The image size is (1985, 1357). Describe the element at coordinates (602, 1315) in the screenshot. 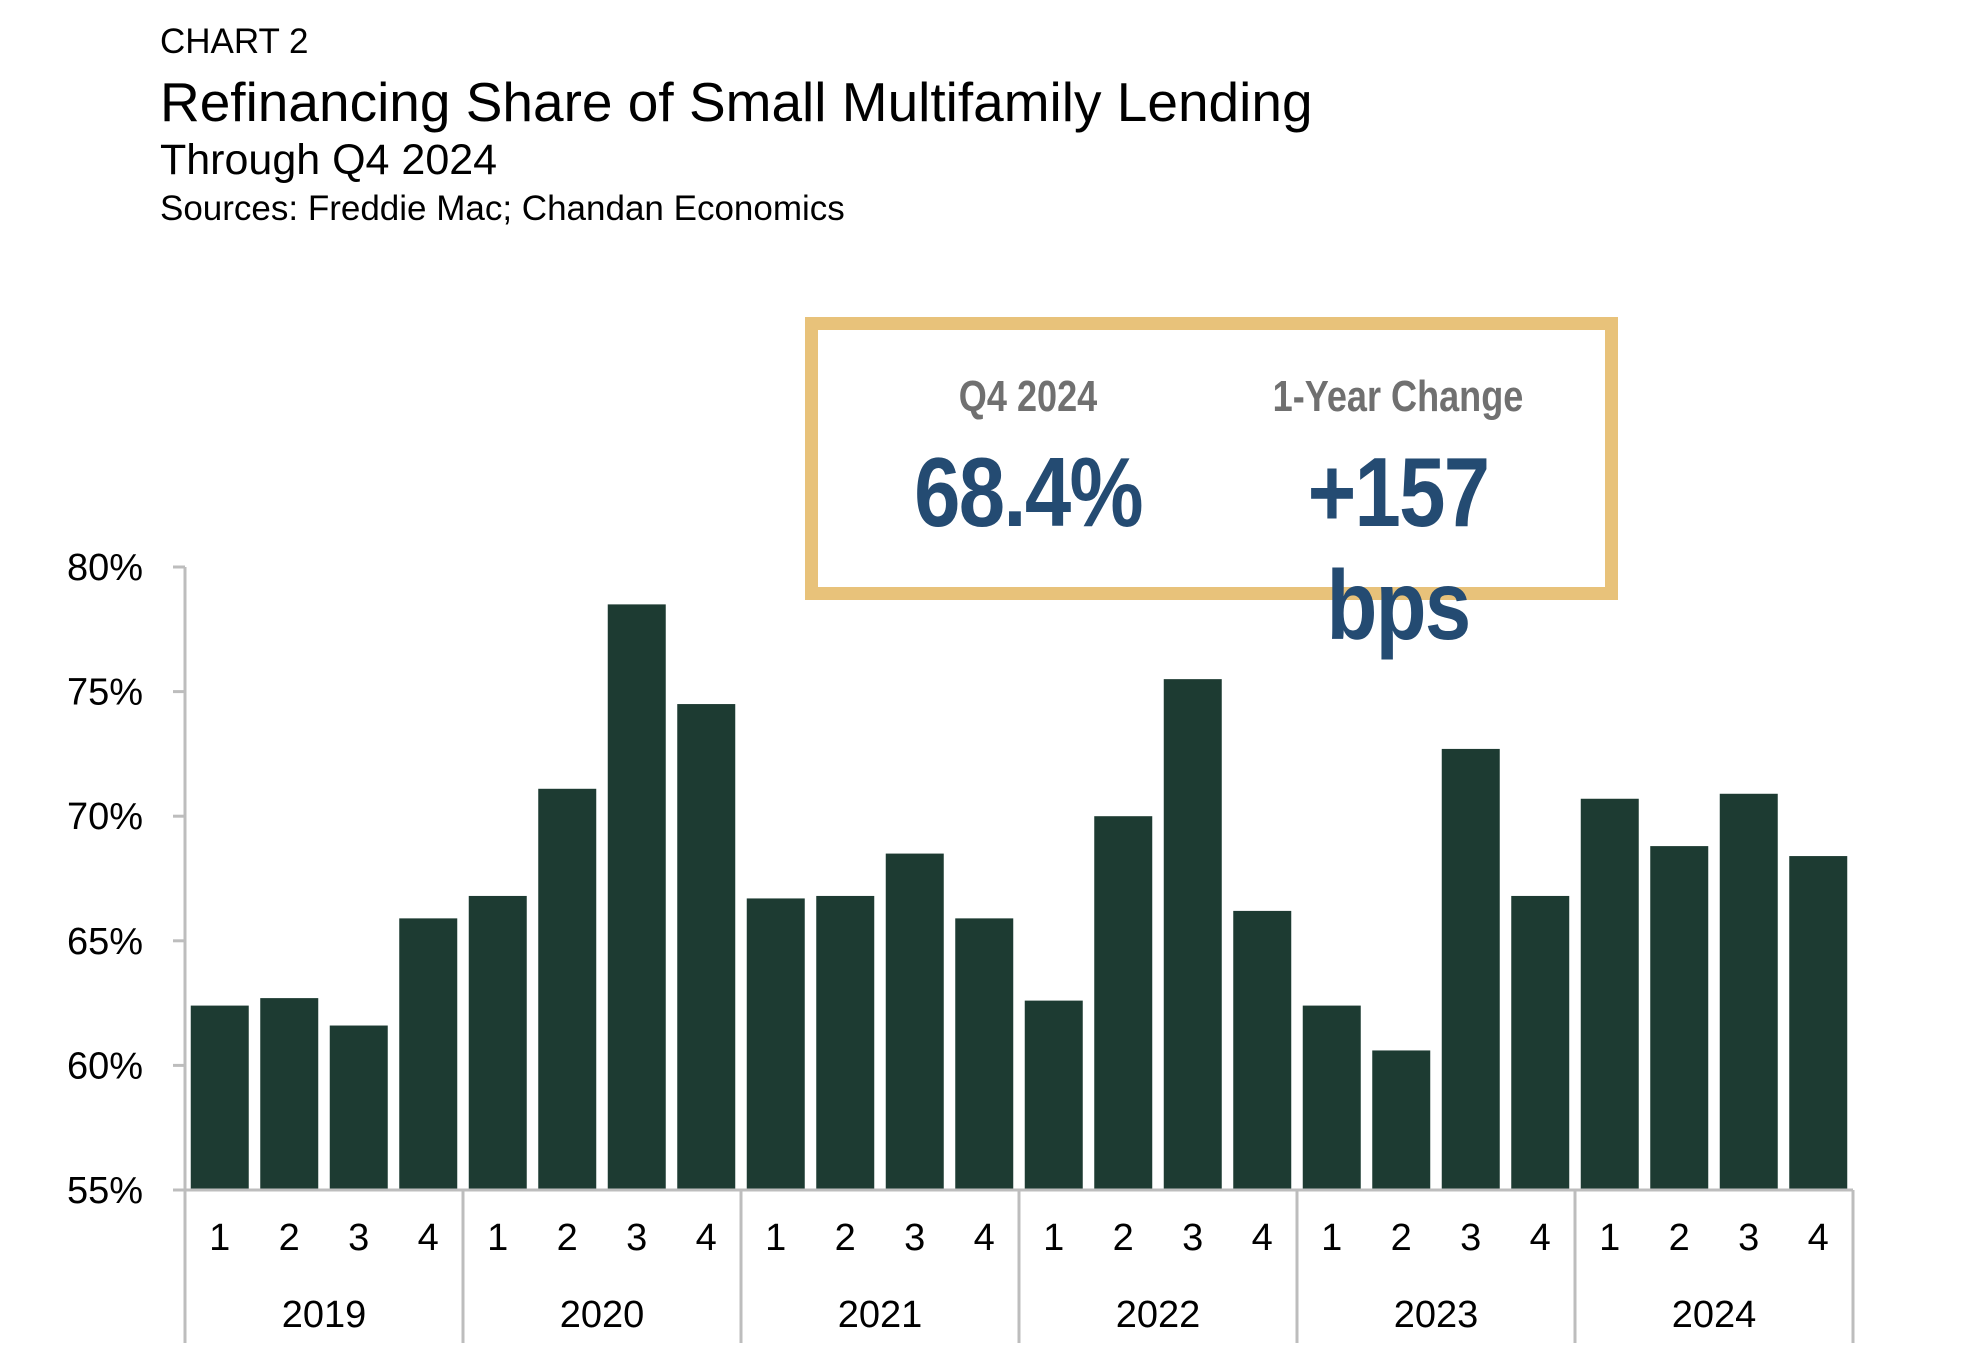

I see `x-group-label-year: 2020` at that location.